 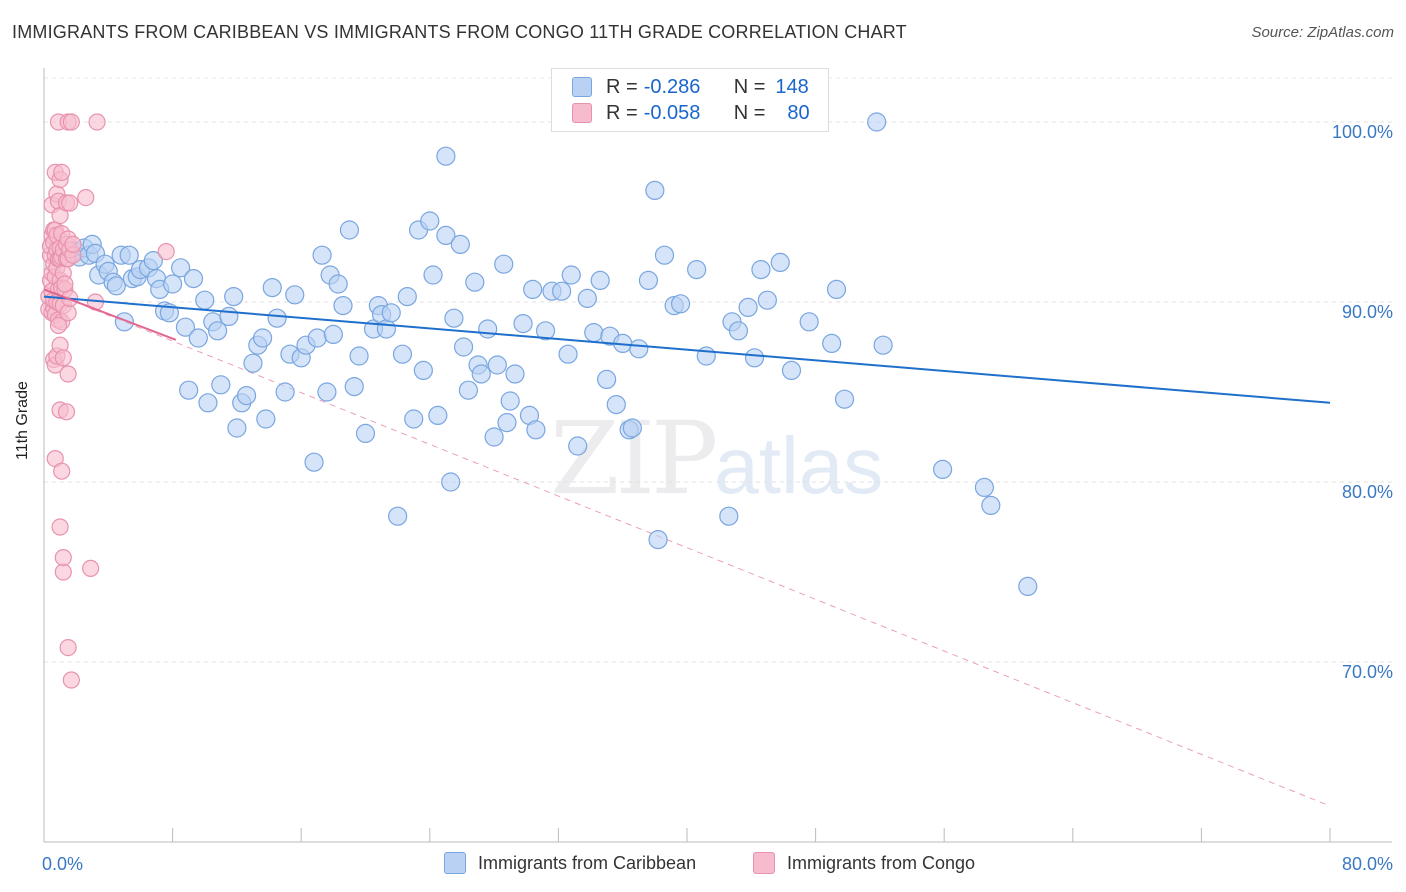 I want to click on source-label: Source: ZipAtlas.com, so click(x=1322, y=32).